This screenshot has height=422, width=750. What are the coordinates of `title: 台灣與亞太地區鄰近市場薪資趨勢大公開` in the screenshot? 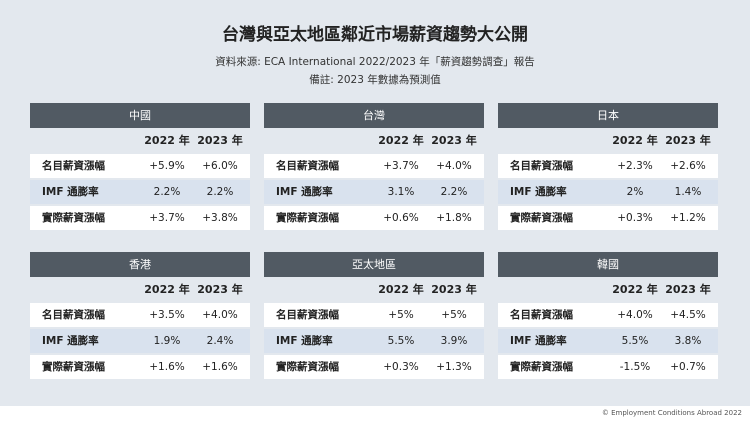 It's located at (375, 35).